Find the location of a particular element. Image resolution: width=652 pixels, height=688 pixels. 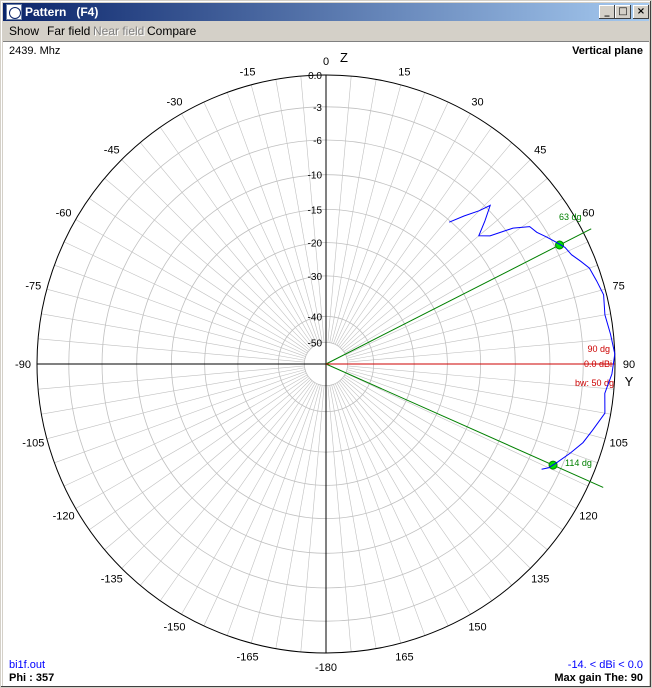

angle-label: -60 is located at coordinates (64, 214).